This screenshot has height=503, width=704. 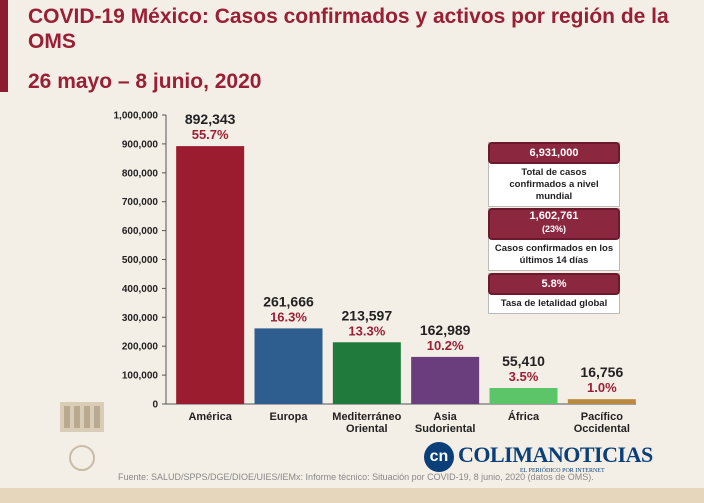 What do you see at coordinates (136, 116) in the screenshot?
I see `y-tick-label: 1,000,000` at bounding box center [136, 116].